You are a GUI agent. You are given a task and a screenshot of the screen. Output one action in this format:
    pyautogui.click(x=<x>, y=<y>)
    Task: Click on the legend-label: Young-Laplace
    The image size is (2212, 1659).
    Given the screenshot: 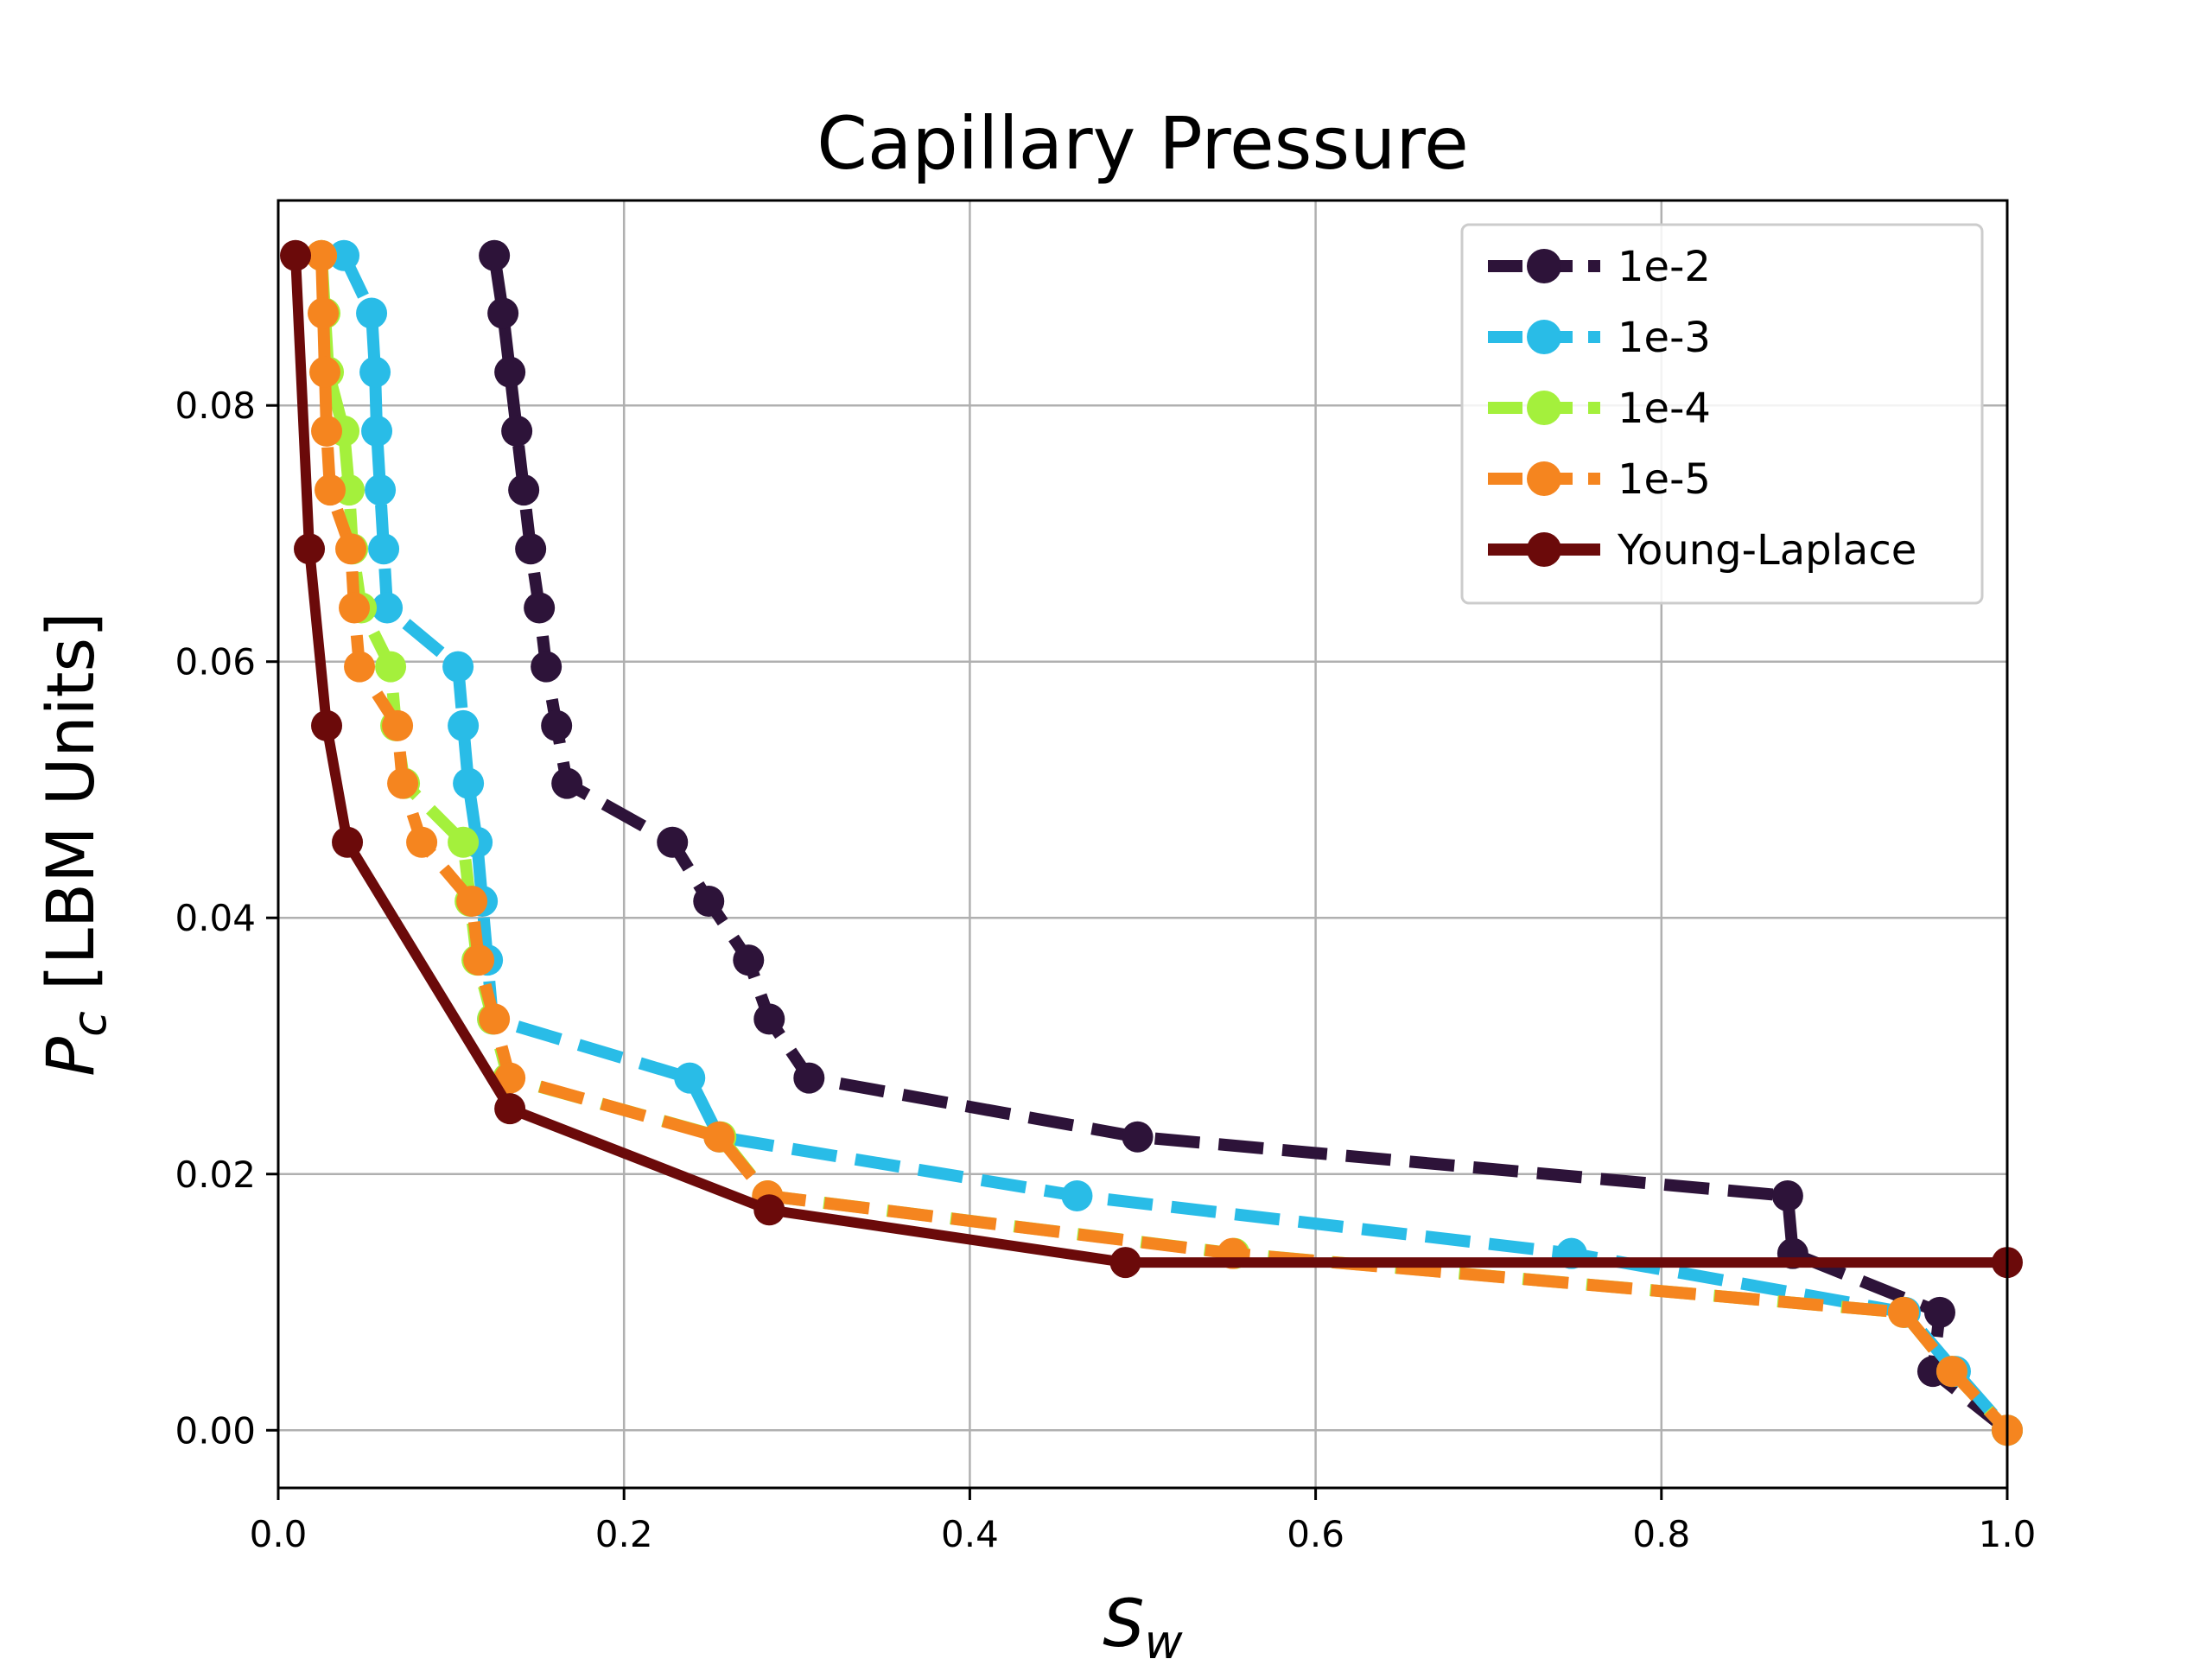 What is the action you would take?
    pyautogui.click(x=1766, y=550)
    